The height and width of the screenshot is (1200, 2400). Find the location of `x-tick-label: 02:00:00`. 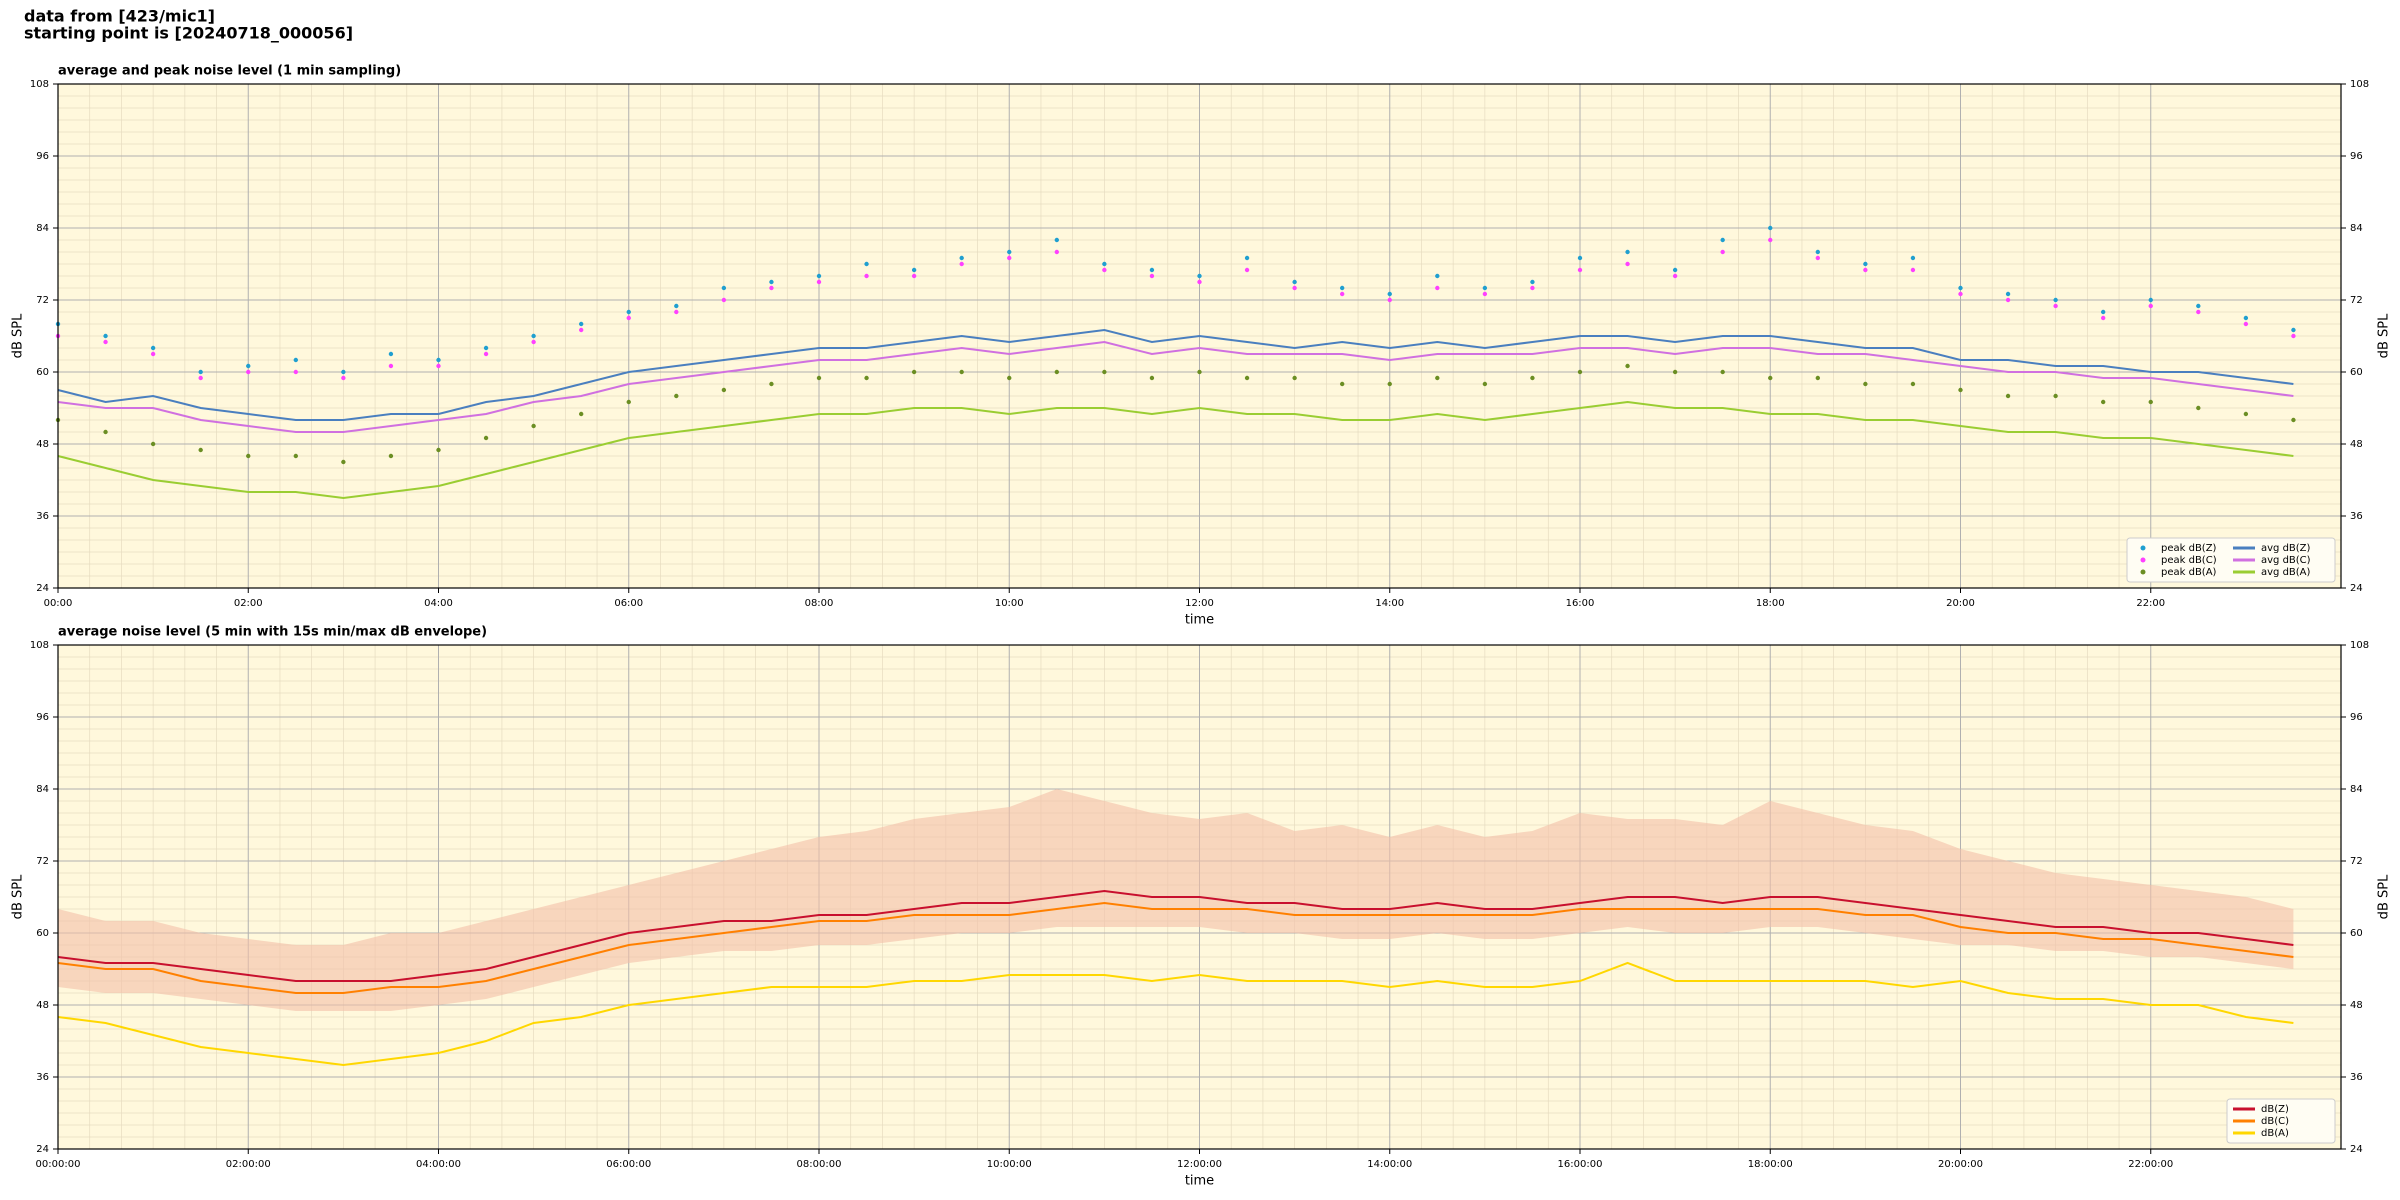

x-tick-label: 02:00:00 is located at coordinates (248, 1164).